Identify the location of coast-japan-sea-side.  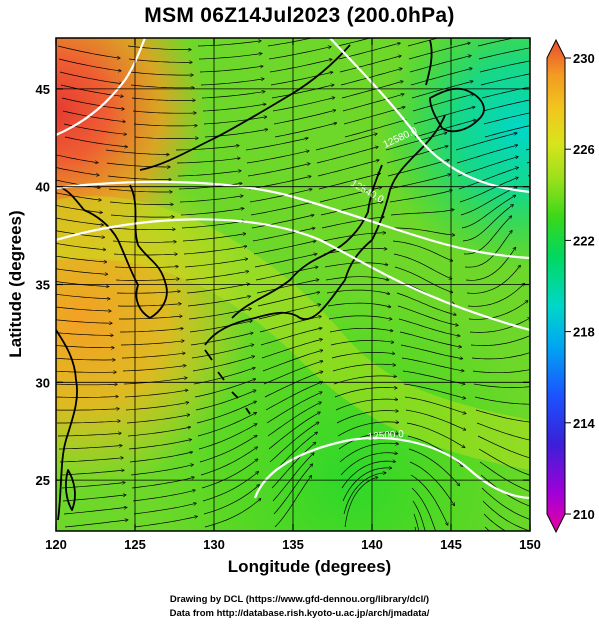
(307, 241).